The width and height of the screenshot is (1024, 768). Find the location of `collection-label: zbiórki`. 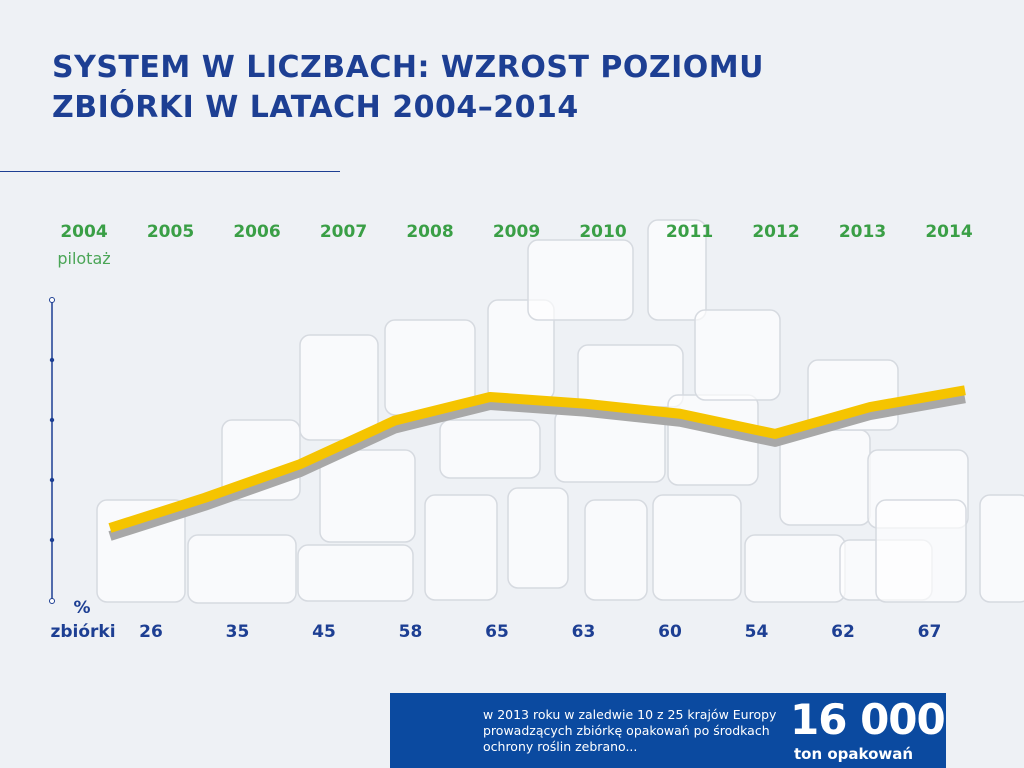

collection-label: zbiórki is located at coordinates (82, 632).